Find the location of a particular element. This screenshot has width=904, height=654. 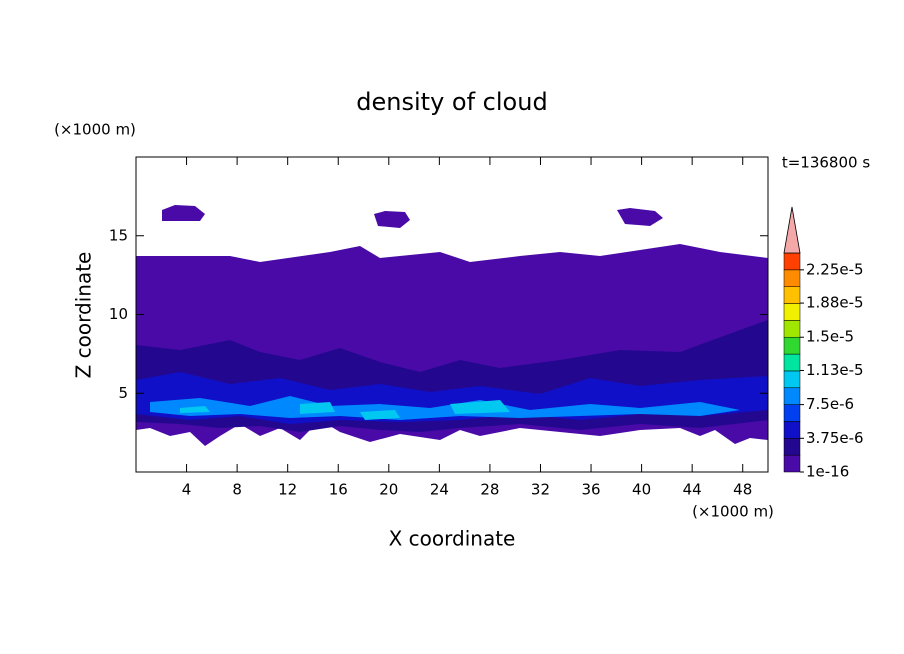

y-axis-label: Z coordinate is located at coordinates (84, 315).